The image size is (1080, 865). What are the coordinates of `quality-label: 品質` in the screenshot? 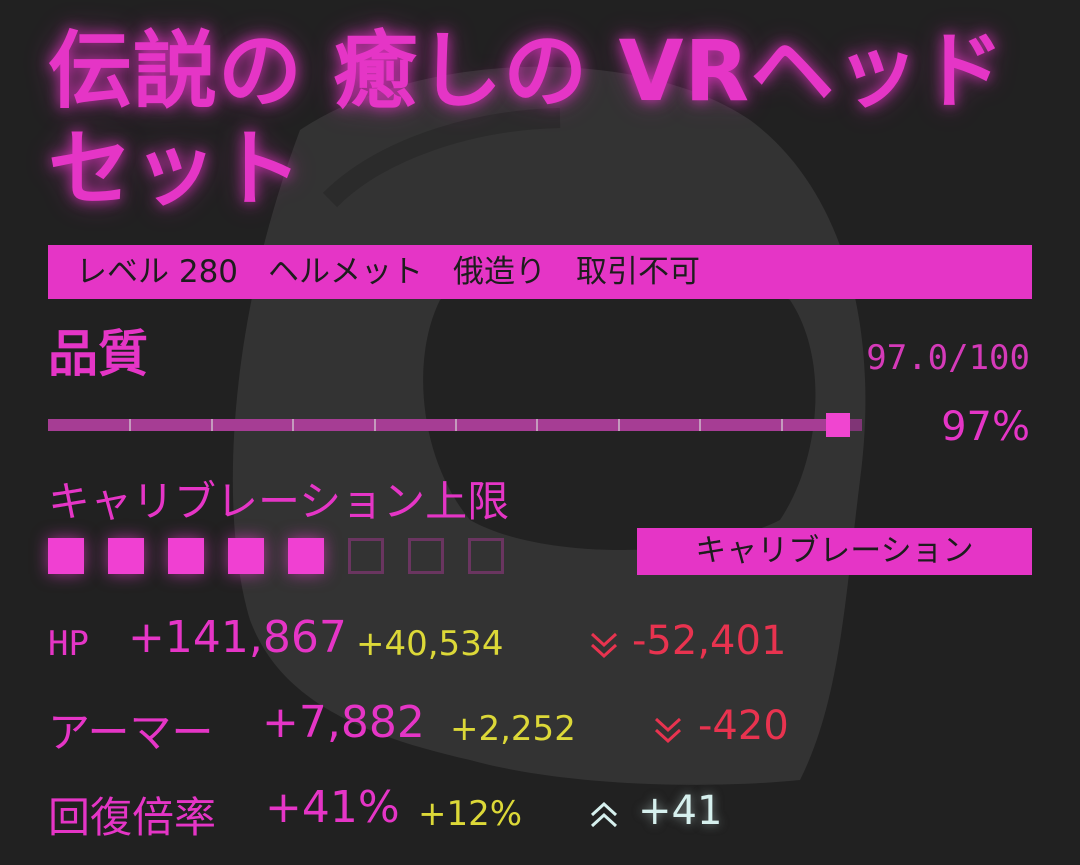 It's located at (98, 354).